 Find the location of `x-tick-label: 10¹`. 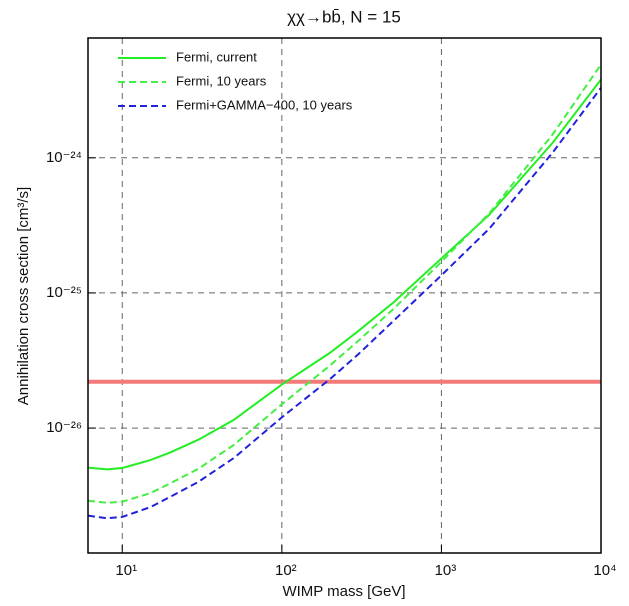

x-tick-label: 10¹ is located at coordinates (126, 570).